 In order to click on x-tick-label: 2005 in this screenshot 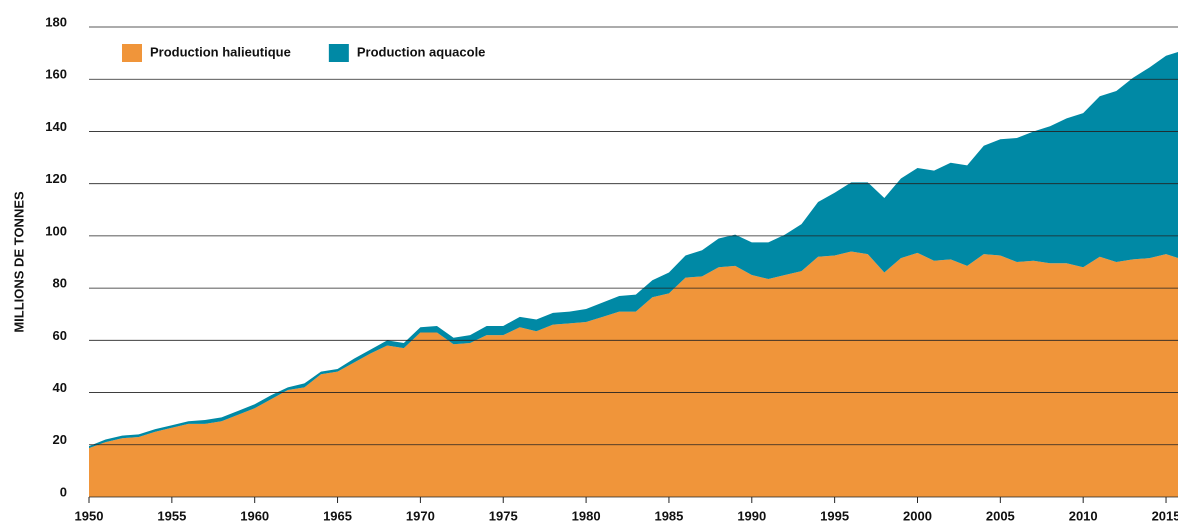, I will do `click(1000, 515)`.